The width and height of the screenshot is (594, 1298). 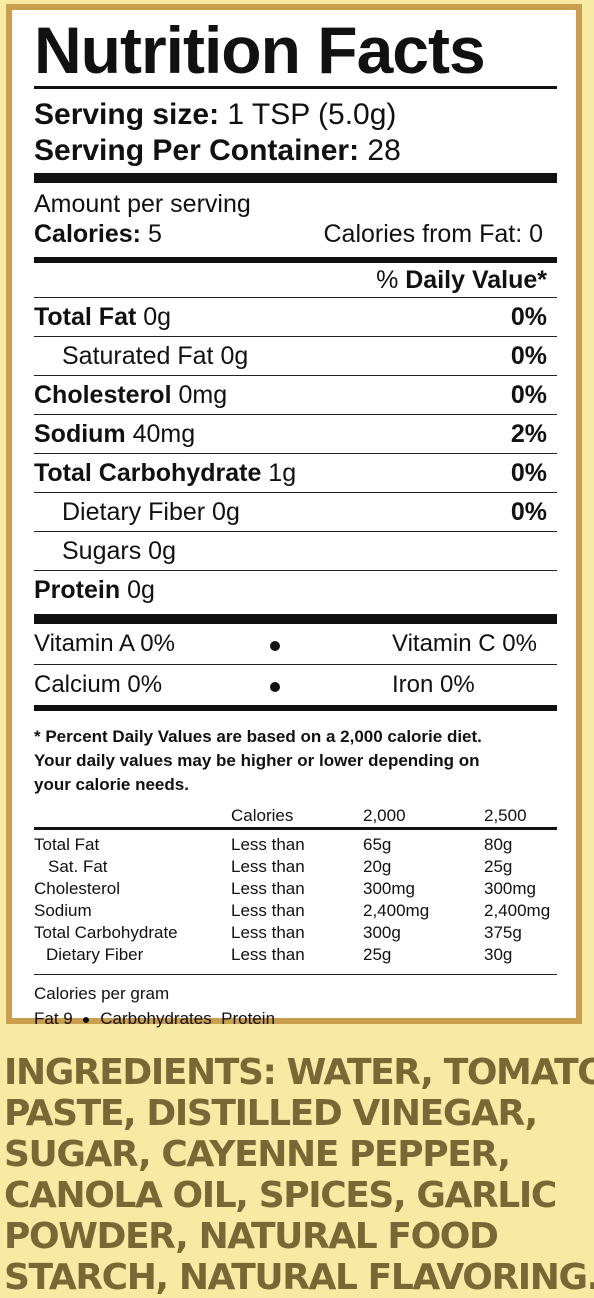 What do you see at coordinates (295, 551) in the screenshot?
I see `nutrient-row: Sugars 0g` at bounding box center [295, 551].